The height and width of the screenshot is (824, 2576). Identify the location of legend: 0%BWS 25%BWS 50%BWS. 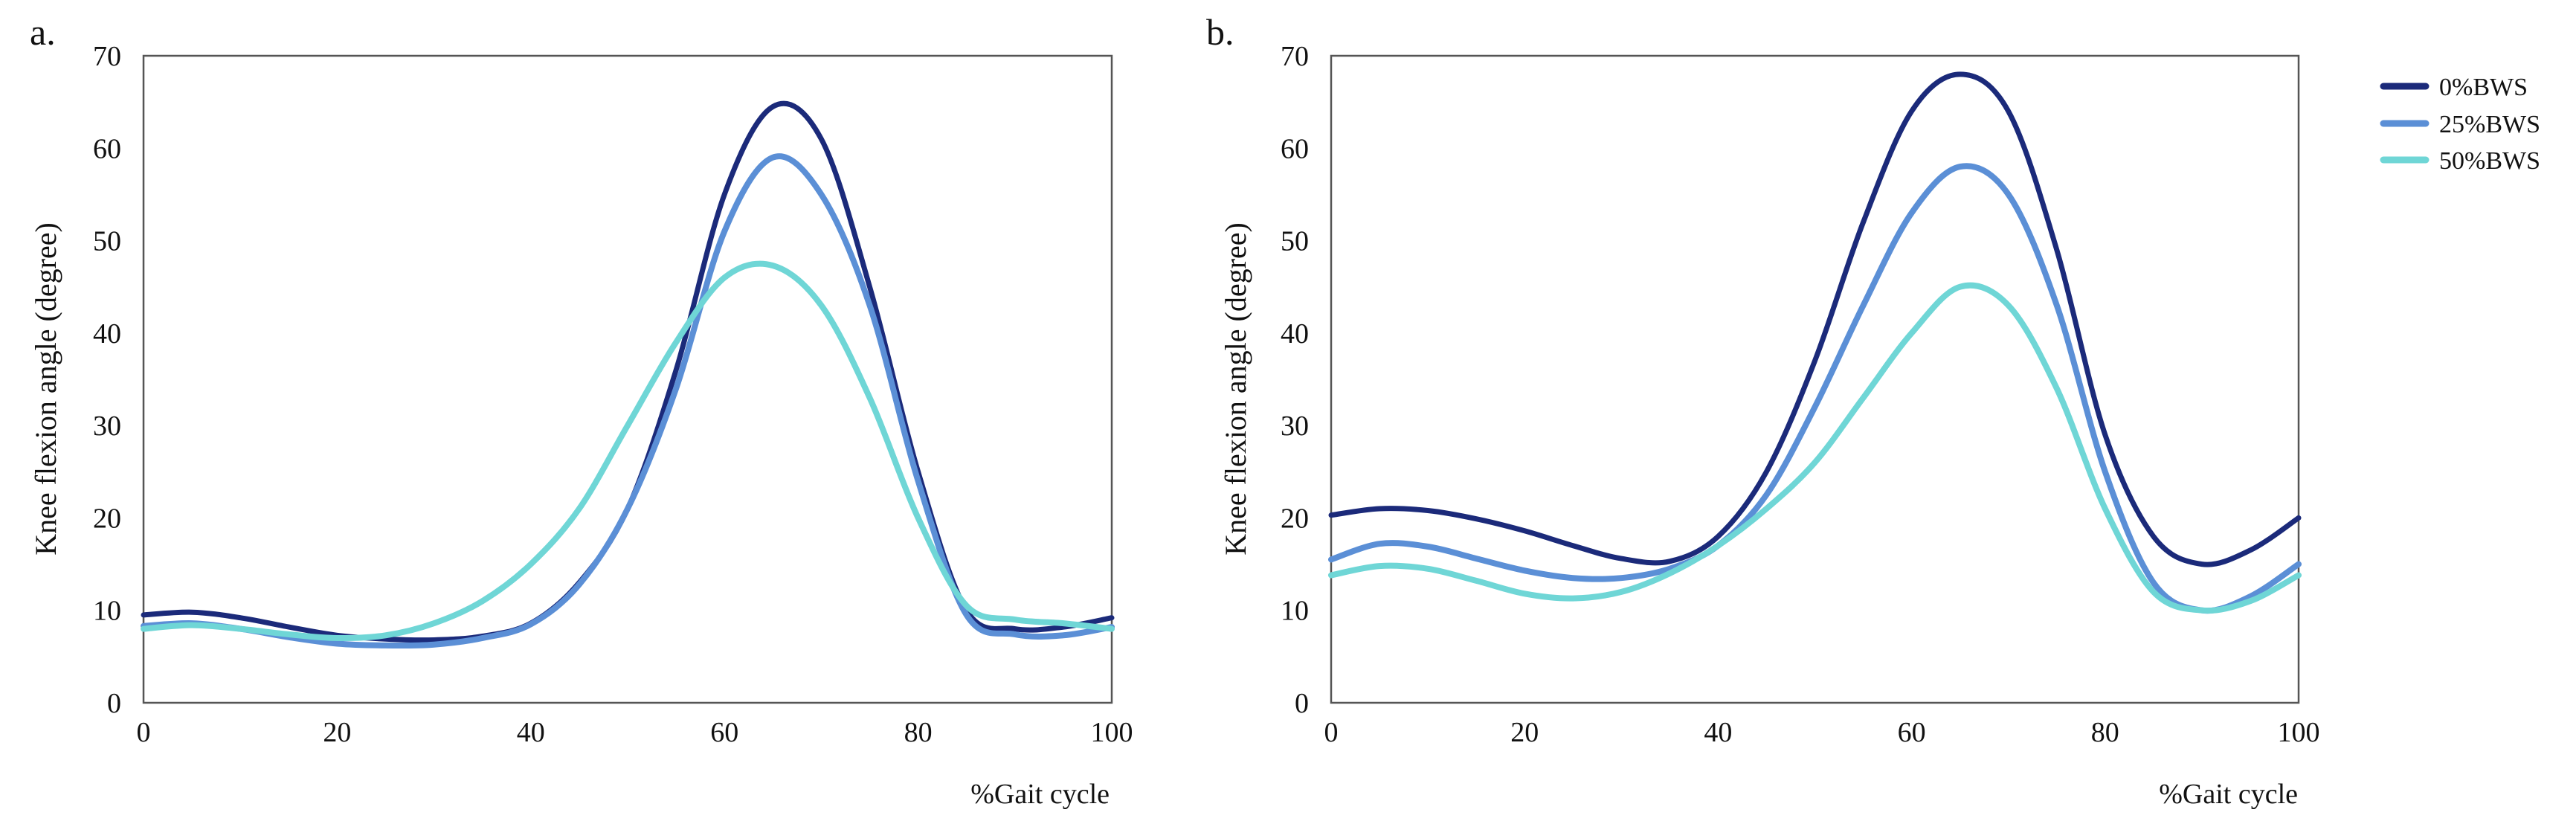
(2460, 125).